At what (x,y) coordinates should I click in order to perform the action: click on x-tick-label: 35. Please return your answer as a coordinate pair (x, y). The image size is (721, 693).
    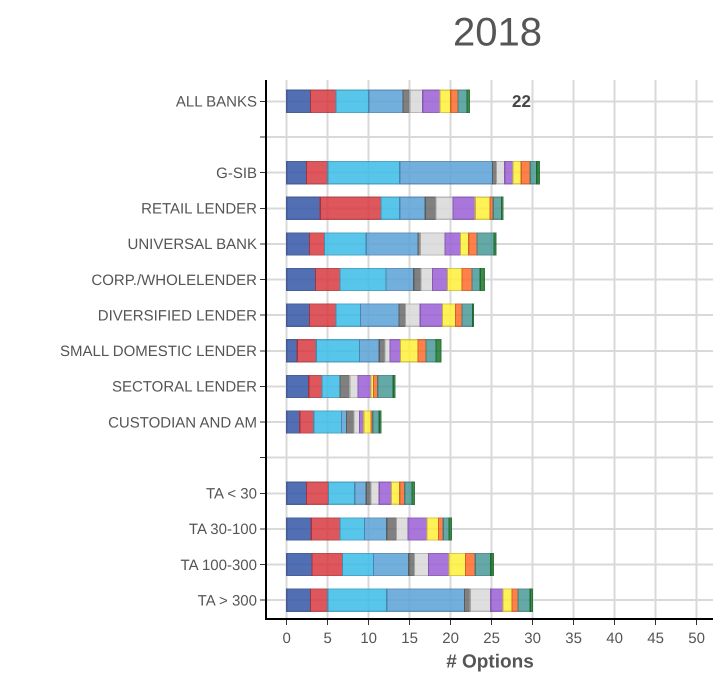
    Looking at the image, I should click on (573, 638).